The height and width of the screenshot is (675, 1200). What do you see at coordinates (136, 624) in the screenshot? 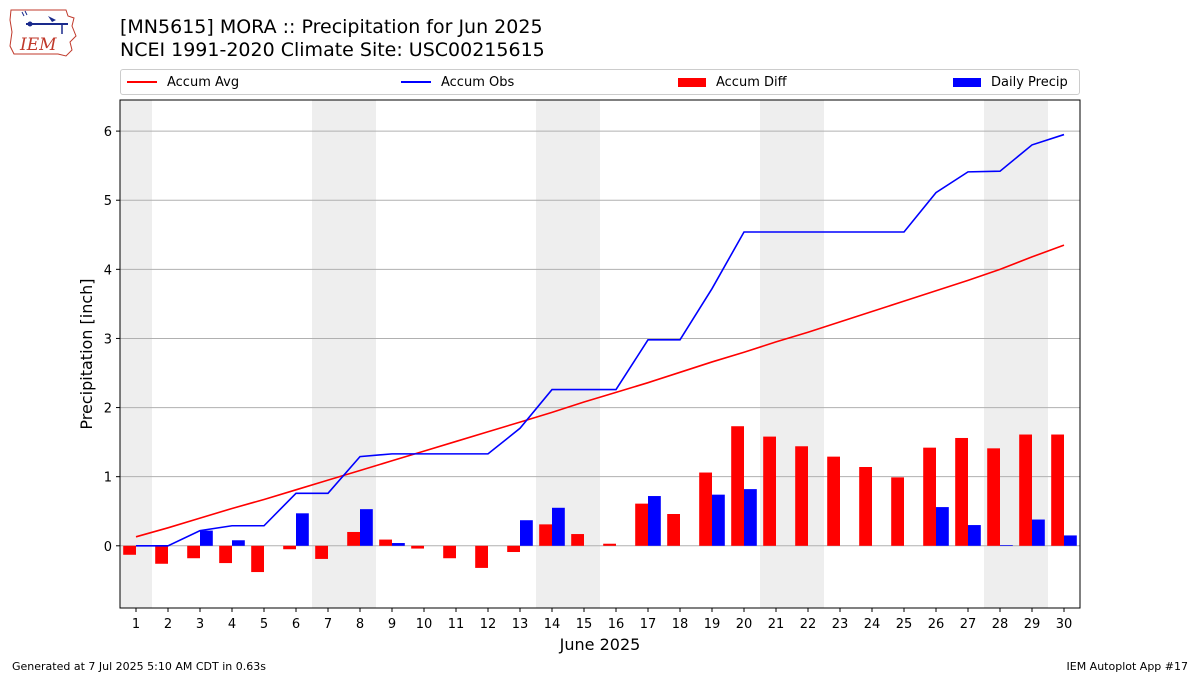
I see `x-tick-label-1: 1` at bounding box center [136, 624].